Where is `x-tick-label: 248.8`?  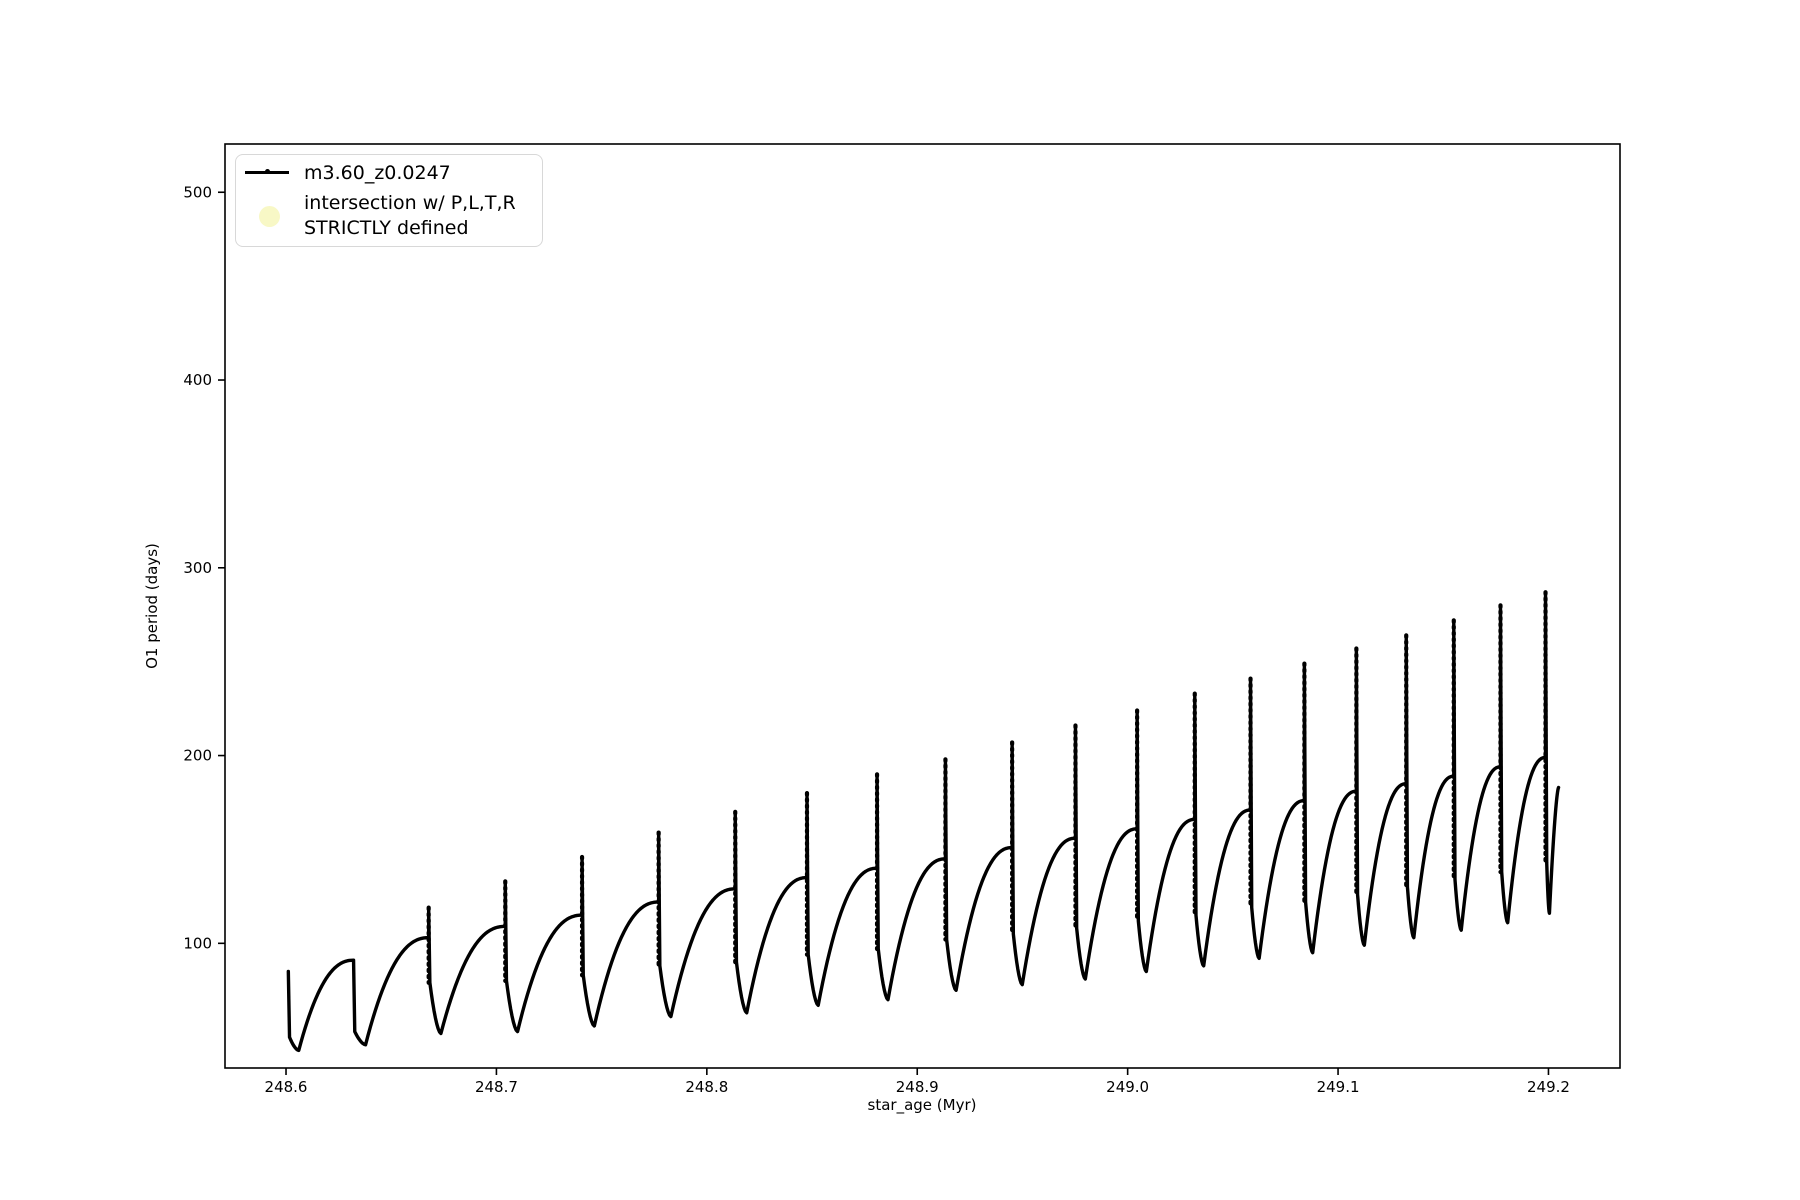
x-tick-label: 248.8 is located at coordinates (706, 1087).